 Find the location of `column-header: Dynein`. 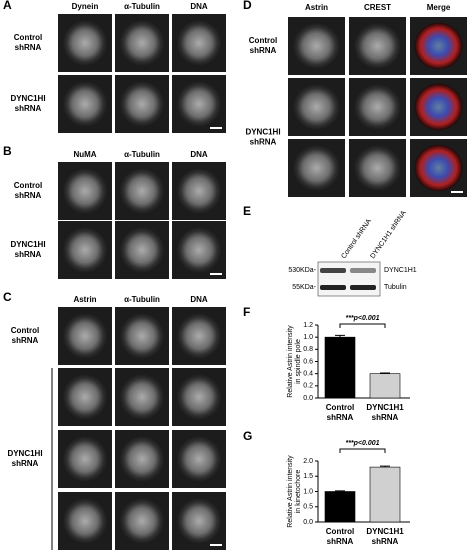

column-header: Dynein is located at coordinates (85, 6).